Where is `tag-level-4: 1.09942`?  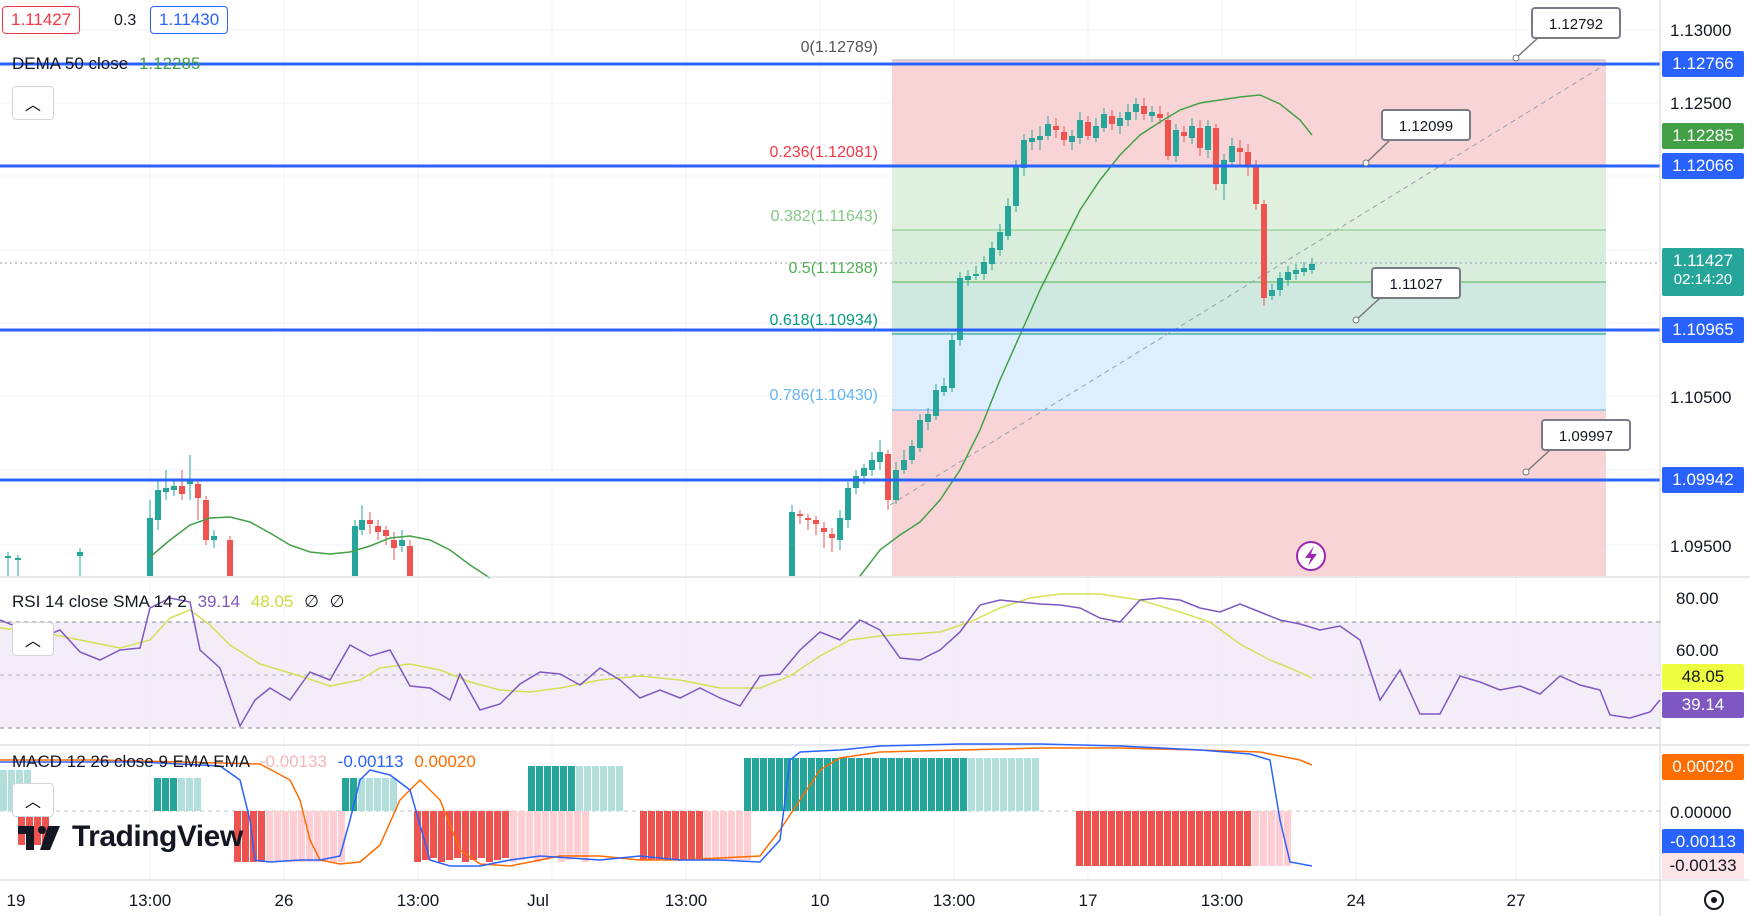
tag-level-4: 1.09942 is located at coordinates (1703, 480).